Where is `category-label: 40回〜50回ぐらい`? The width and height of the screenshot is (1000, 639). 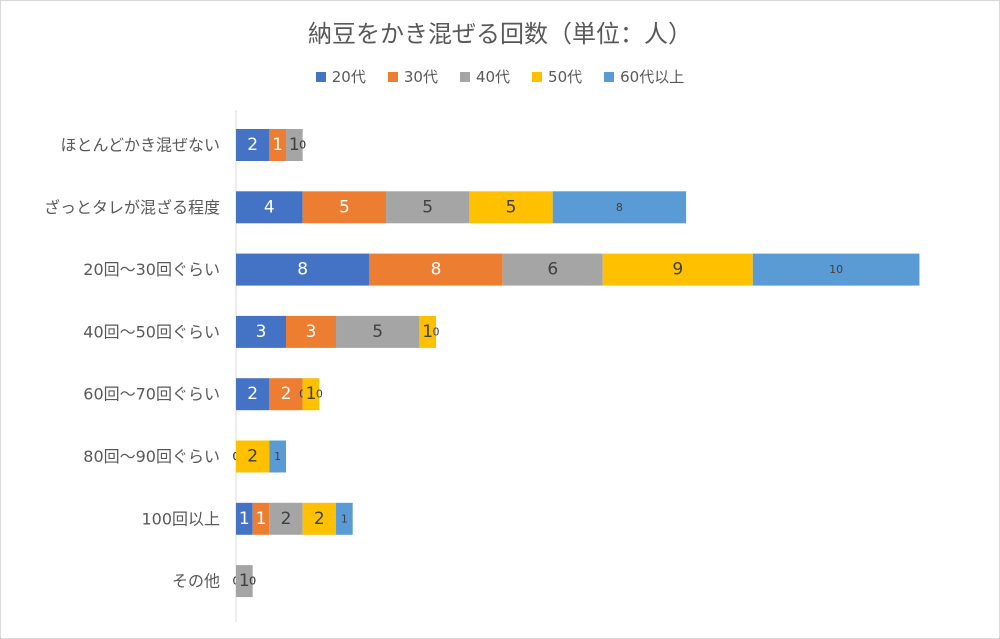 category-label: 40回〜50回ぐらい is located at coordinates (151, 331).